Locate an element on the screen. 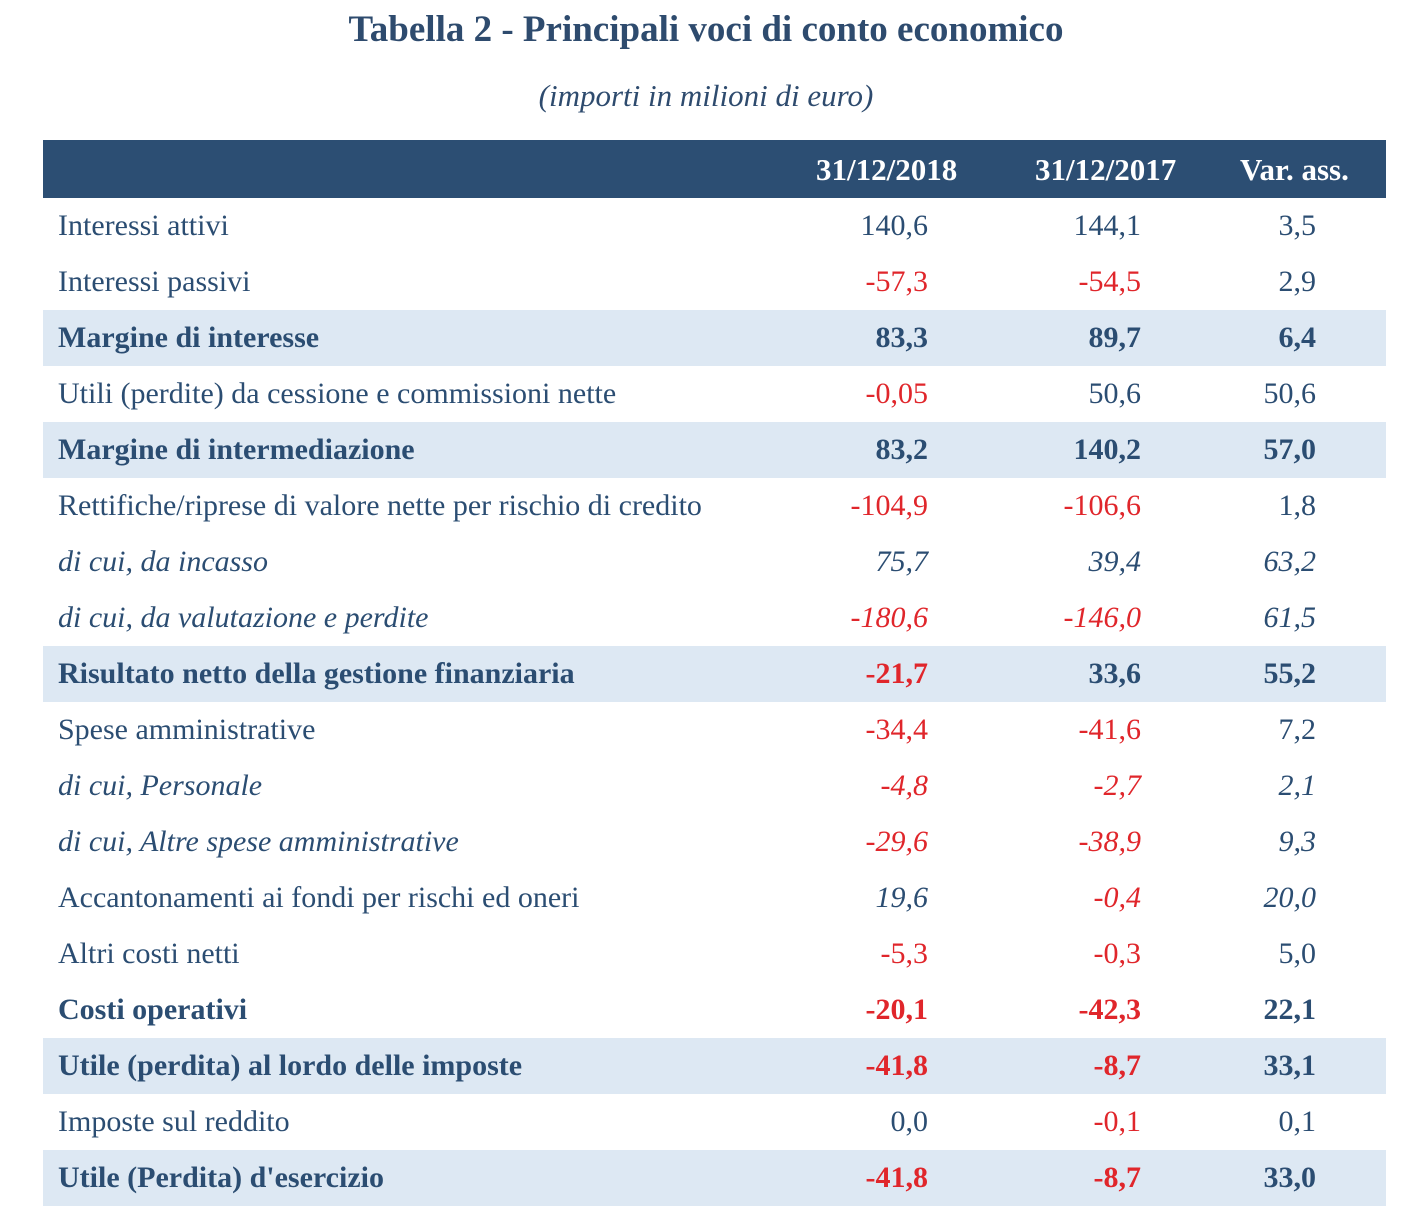 This screenshot has height=1226, width=1412. value-2017: -42,3 is located at coordinates (1110, 1009).